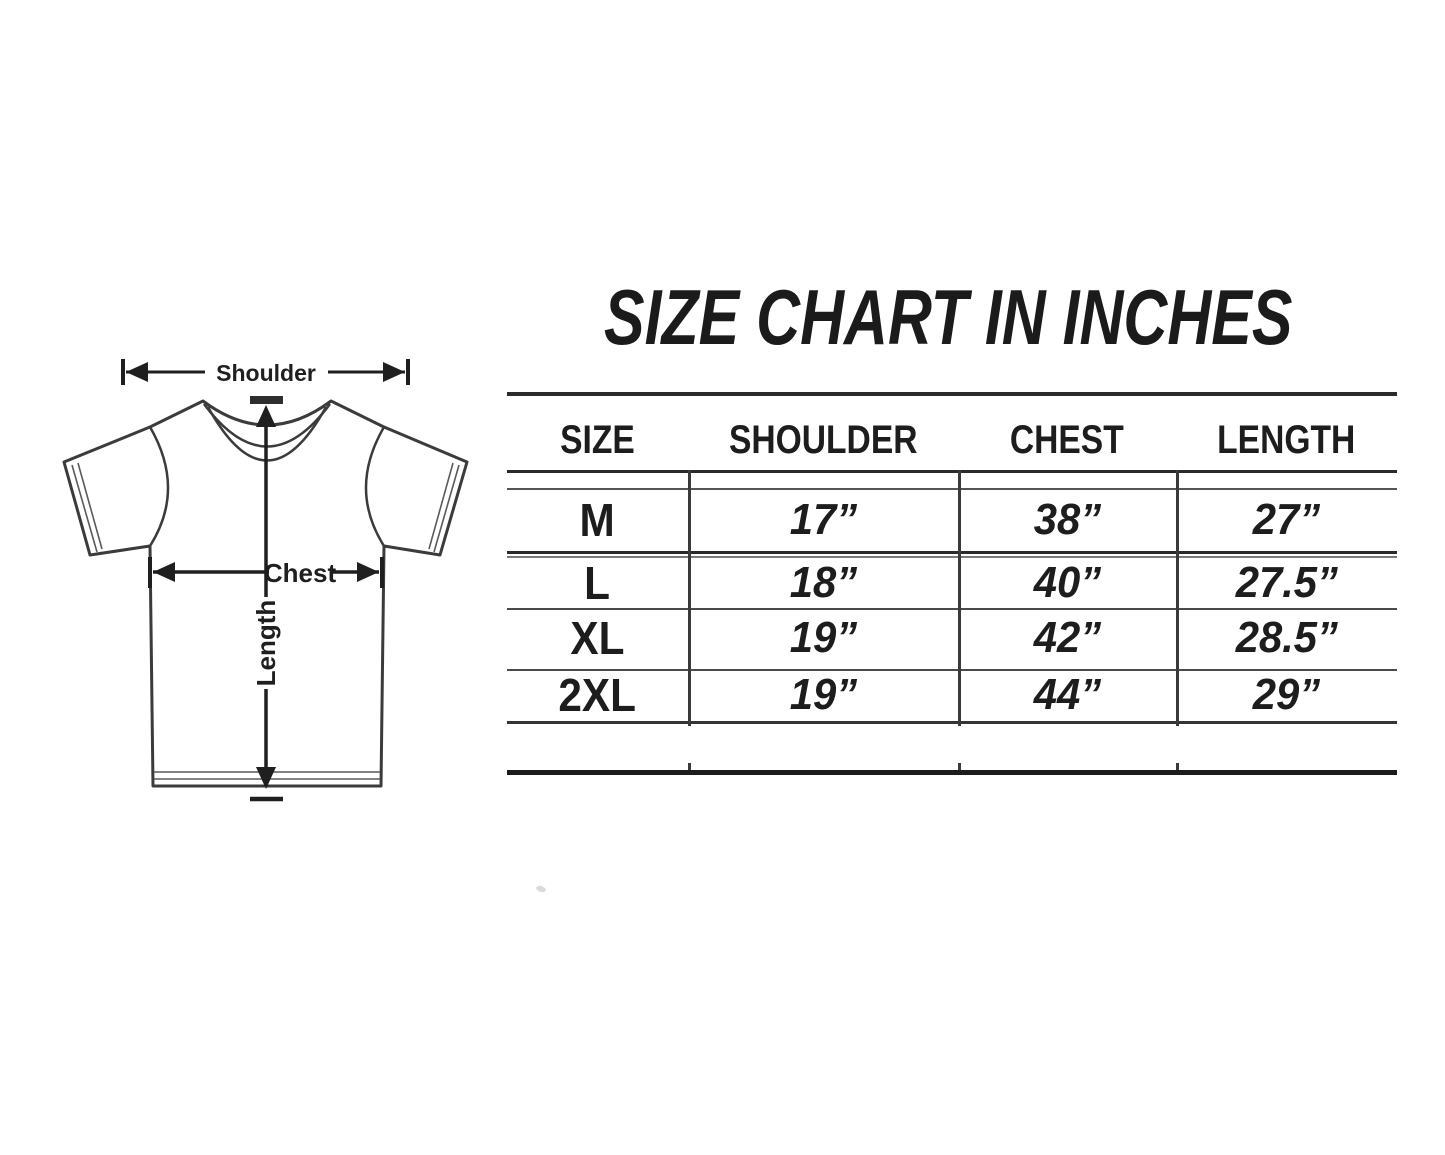 The height and width of the screenshot is (1155, 1445). I want to click on chest-label-backing, so click(301, 571).